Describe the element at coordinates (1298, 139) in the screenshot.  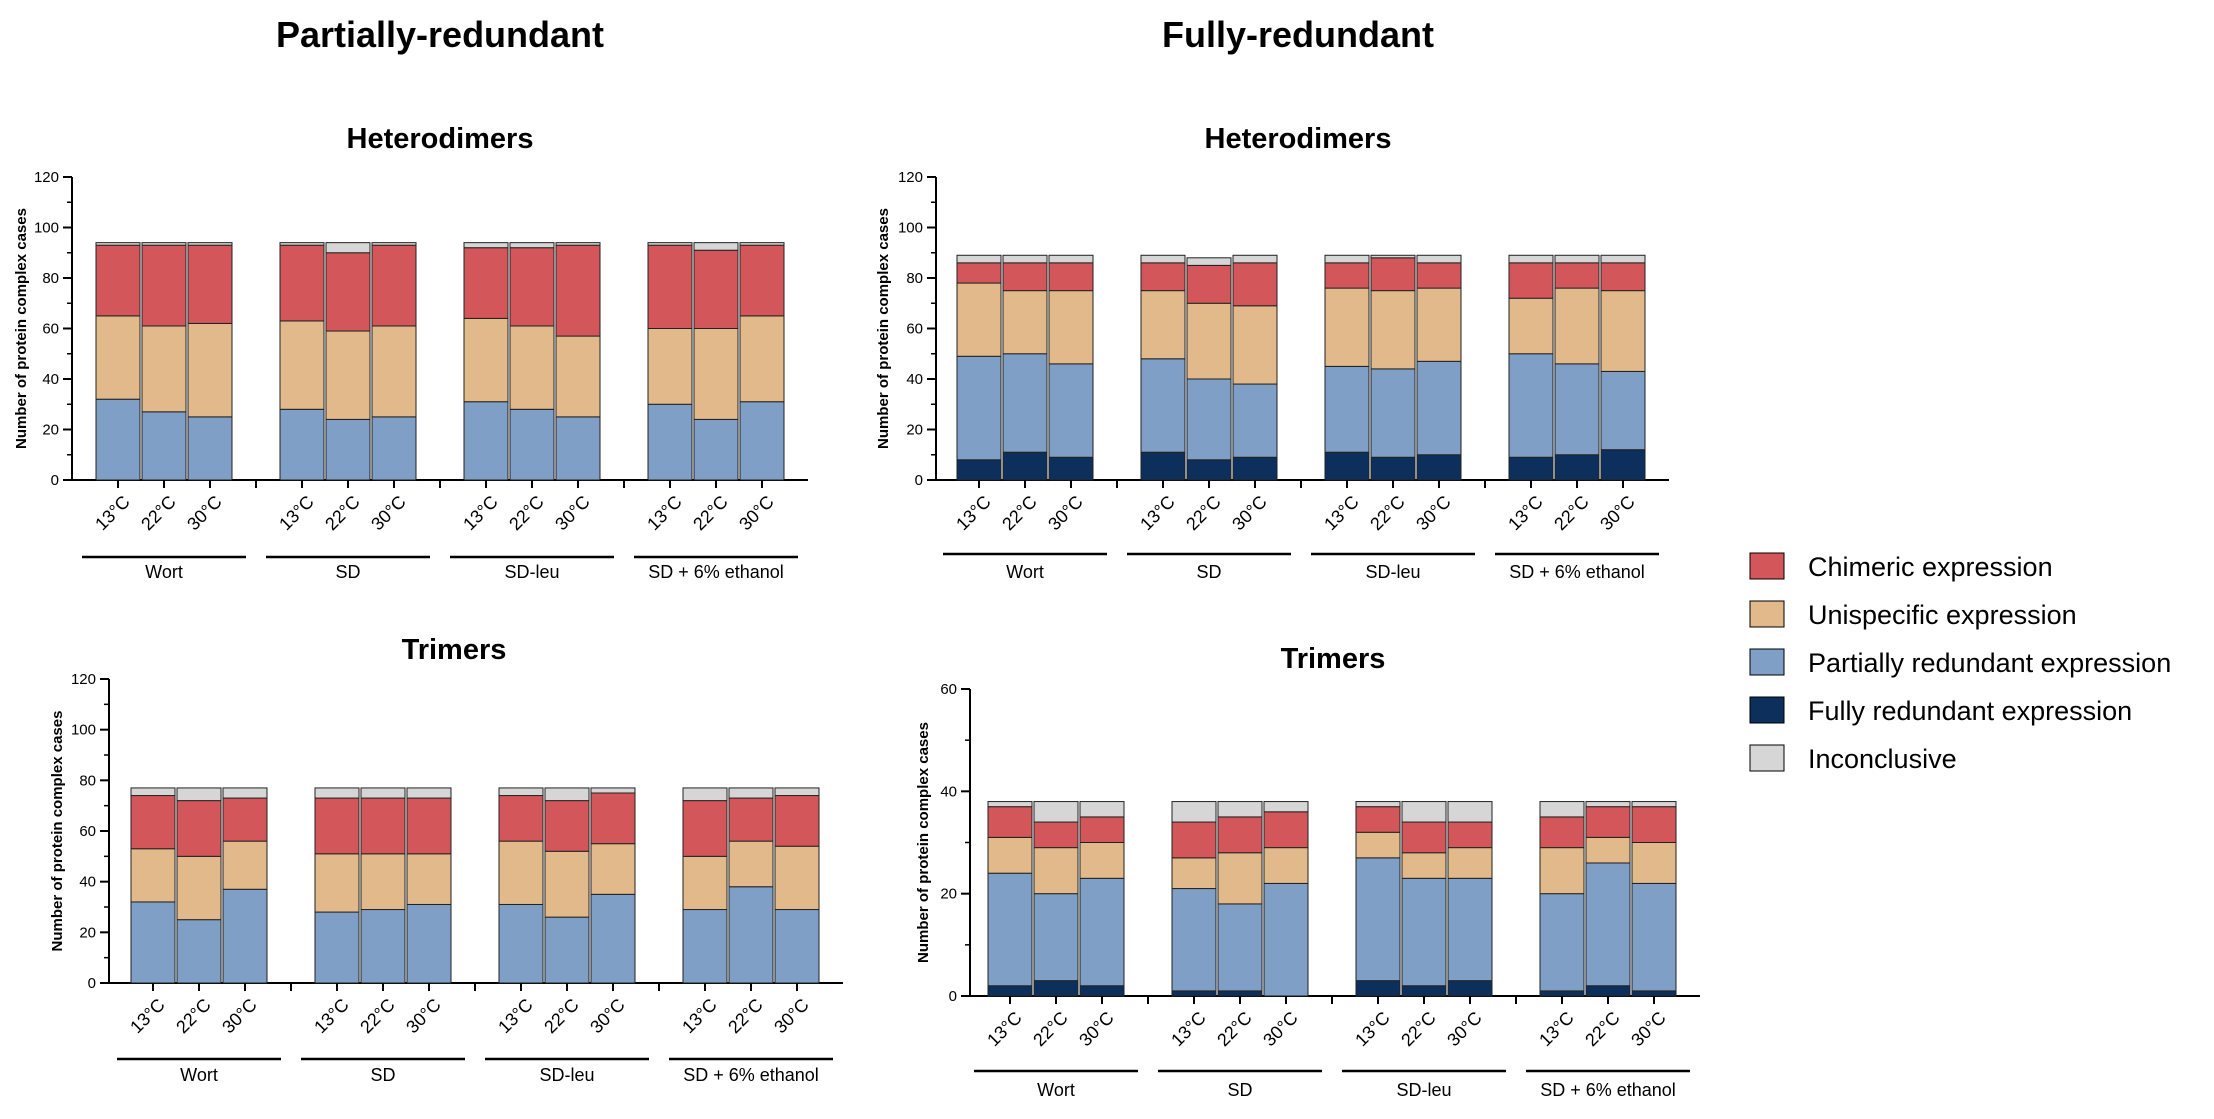
I see `chart-title: Heterodimers` at that location.